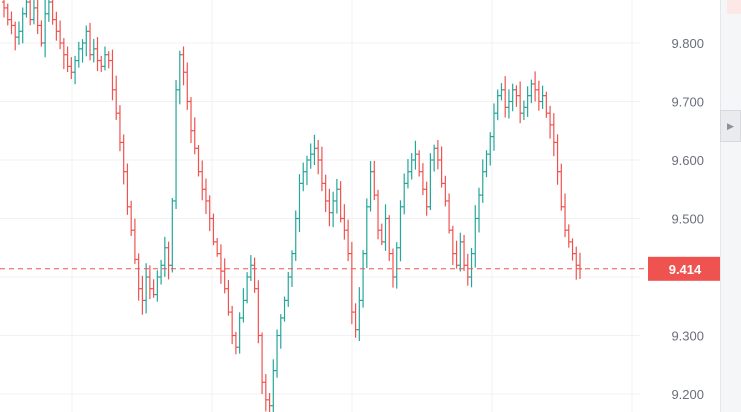 This screenshot has width=741, height=412. I want to click on last-price-tag, so click(685, 268).